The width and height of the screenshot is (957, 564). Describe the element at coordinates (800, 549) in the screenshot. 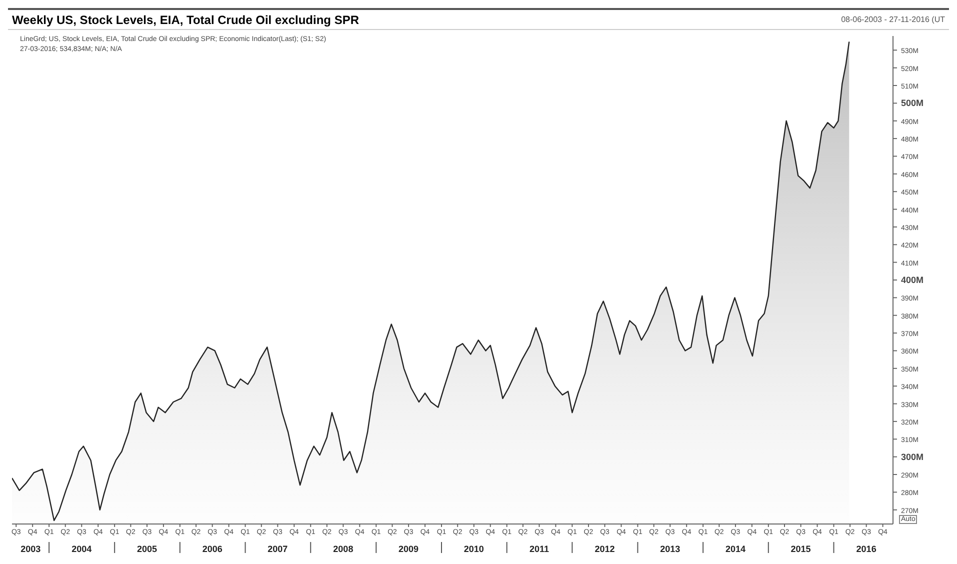

I see `x2-tick-label: 2015` at that location.